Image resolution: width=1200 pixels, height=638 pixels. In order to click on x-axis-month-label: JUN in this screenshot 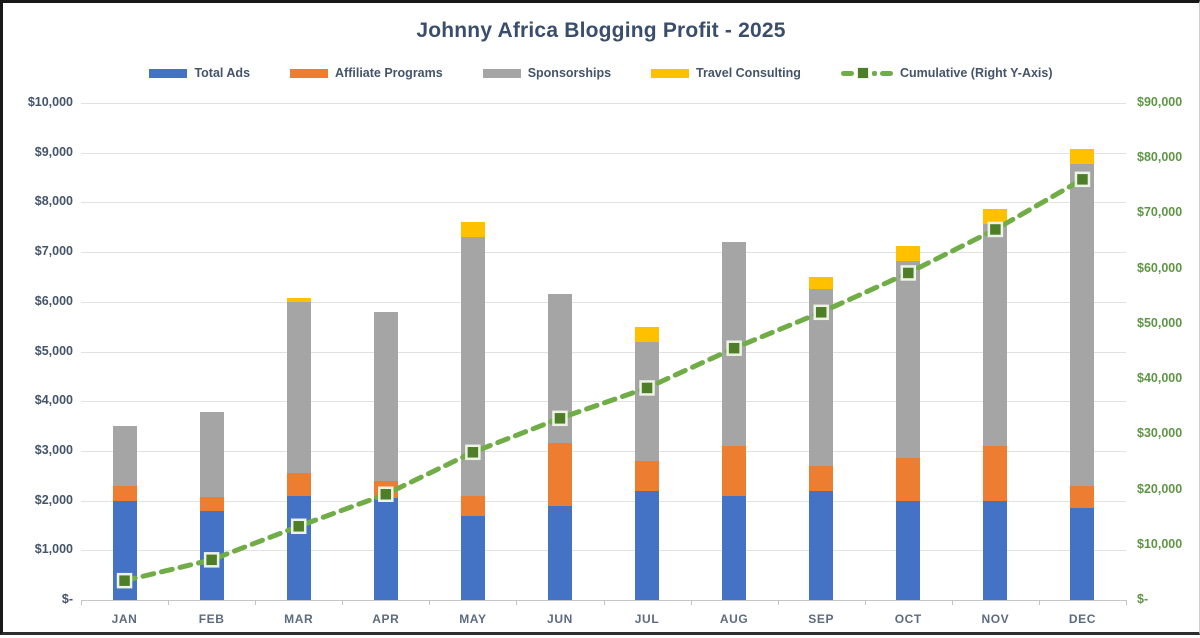, I will do `click(560, 619)`.